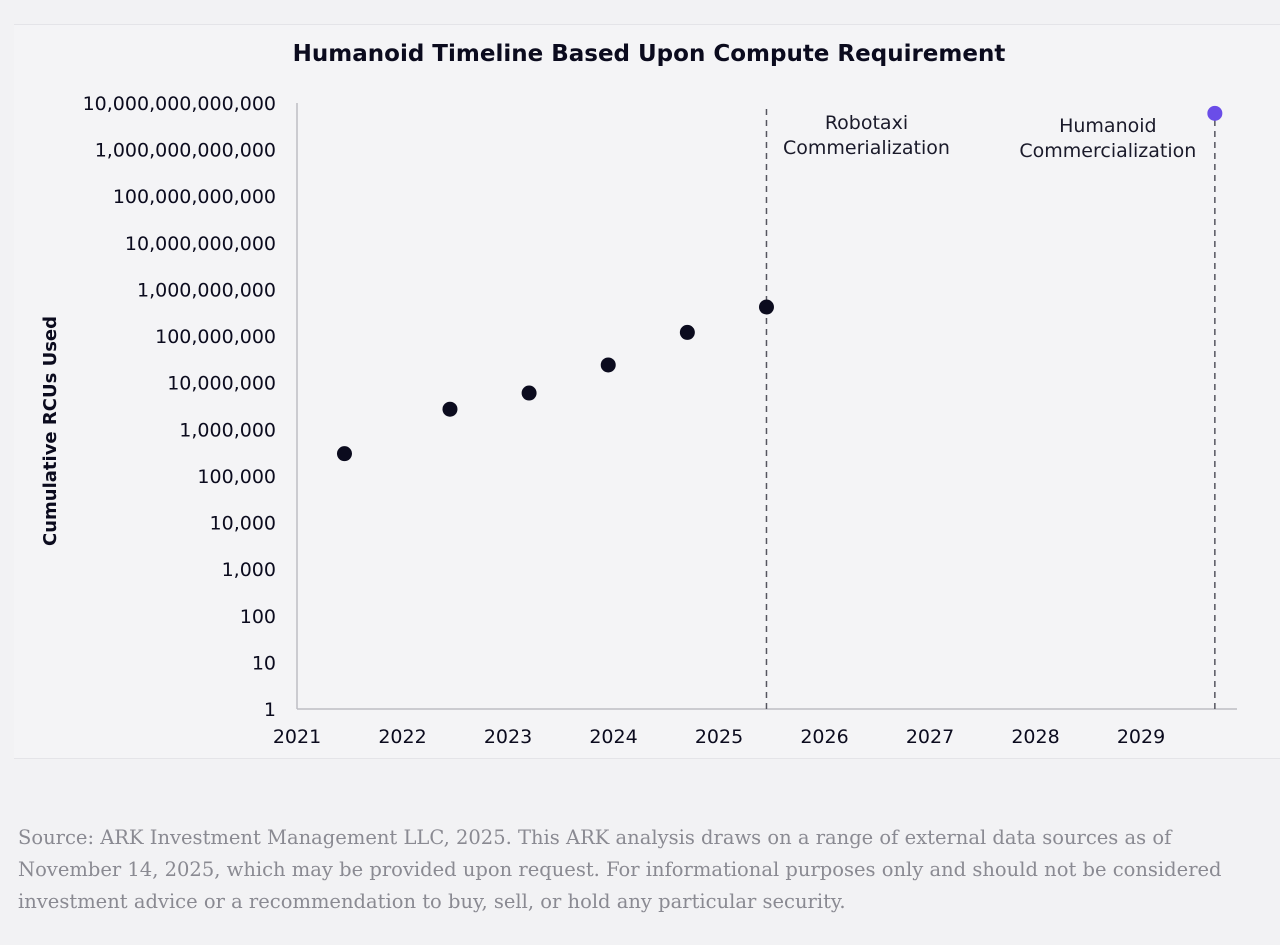  I want to click on x-tick-label: 2025, so click(719, 737).